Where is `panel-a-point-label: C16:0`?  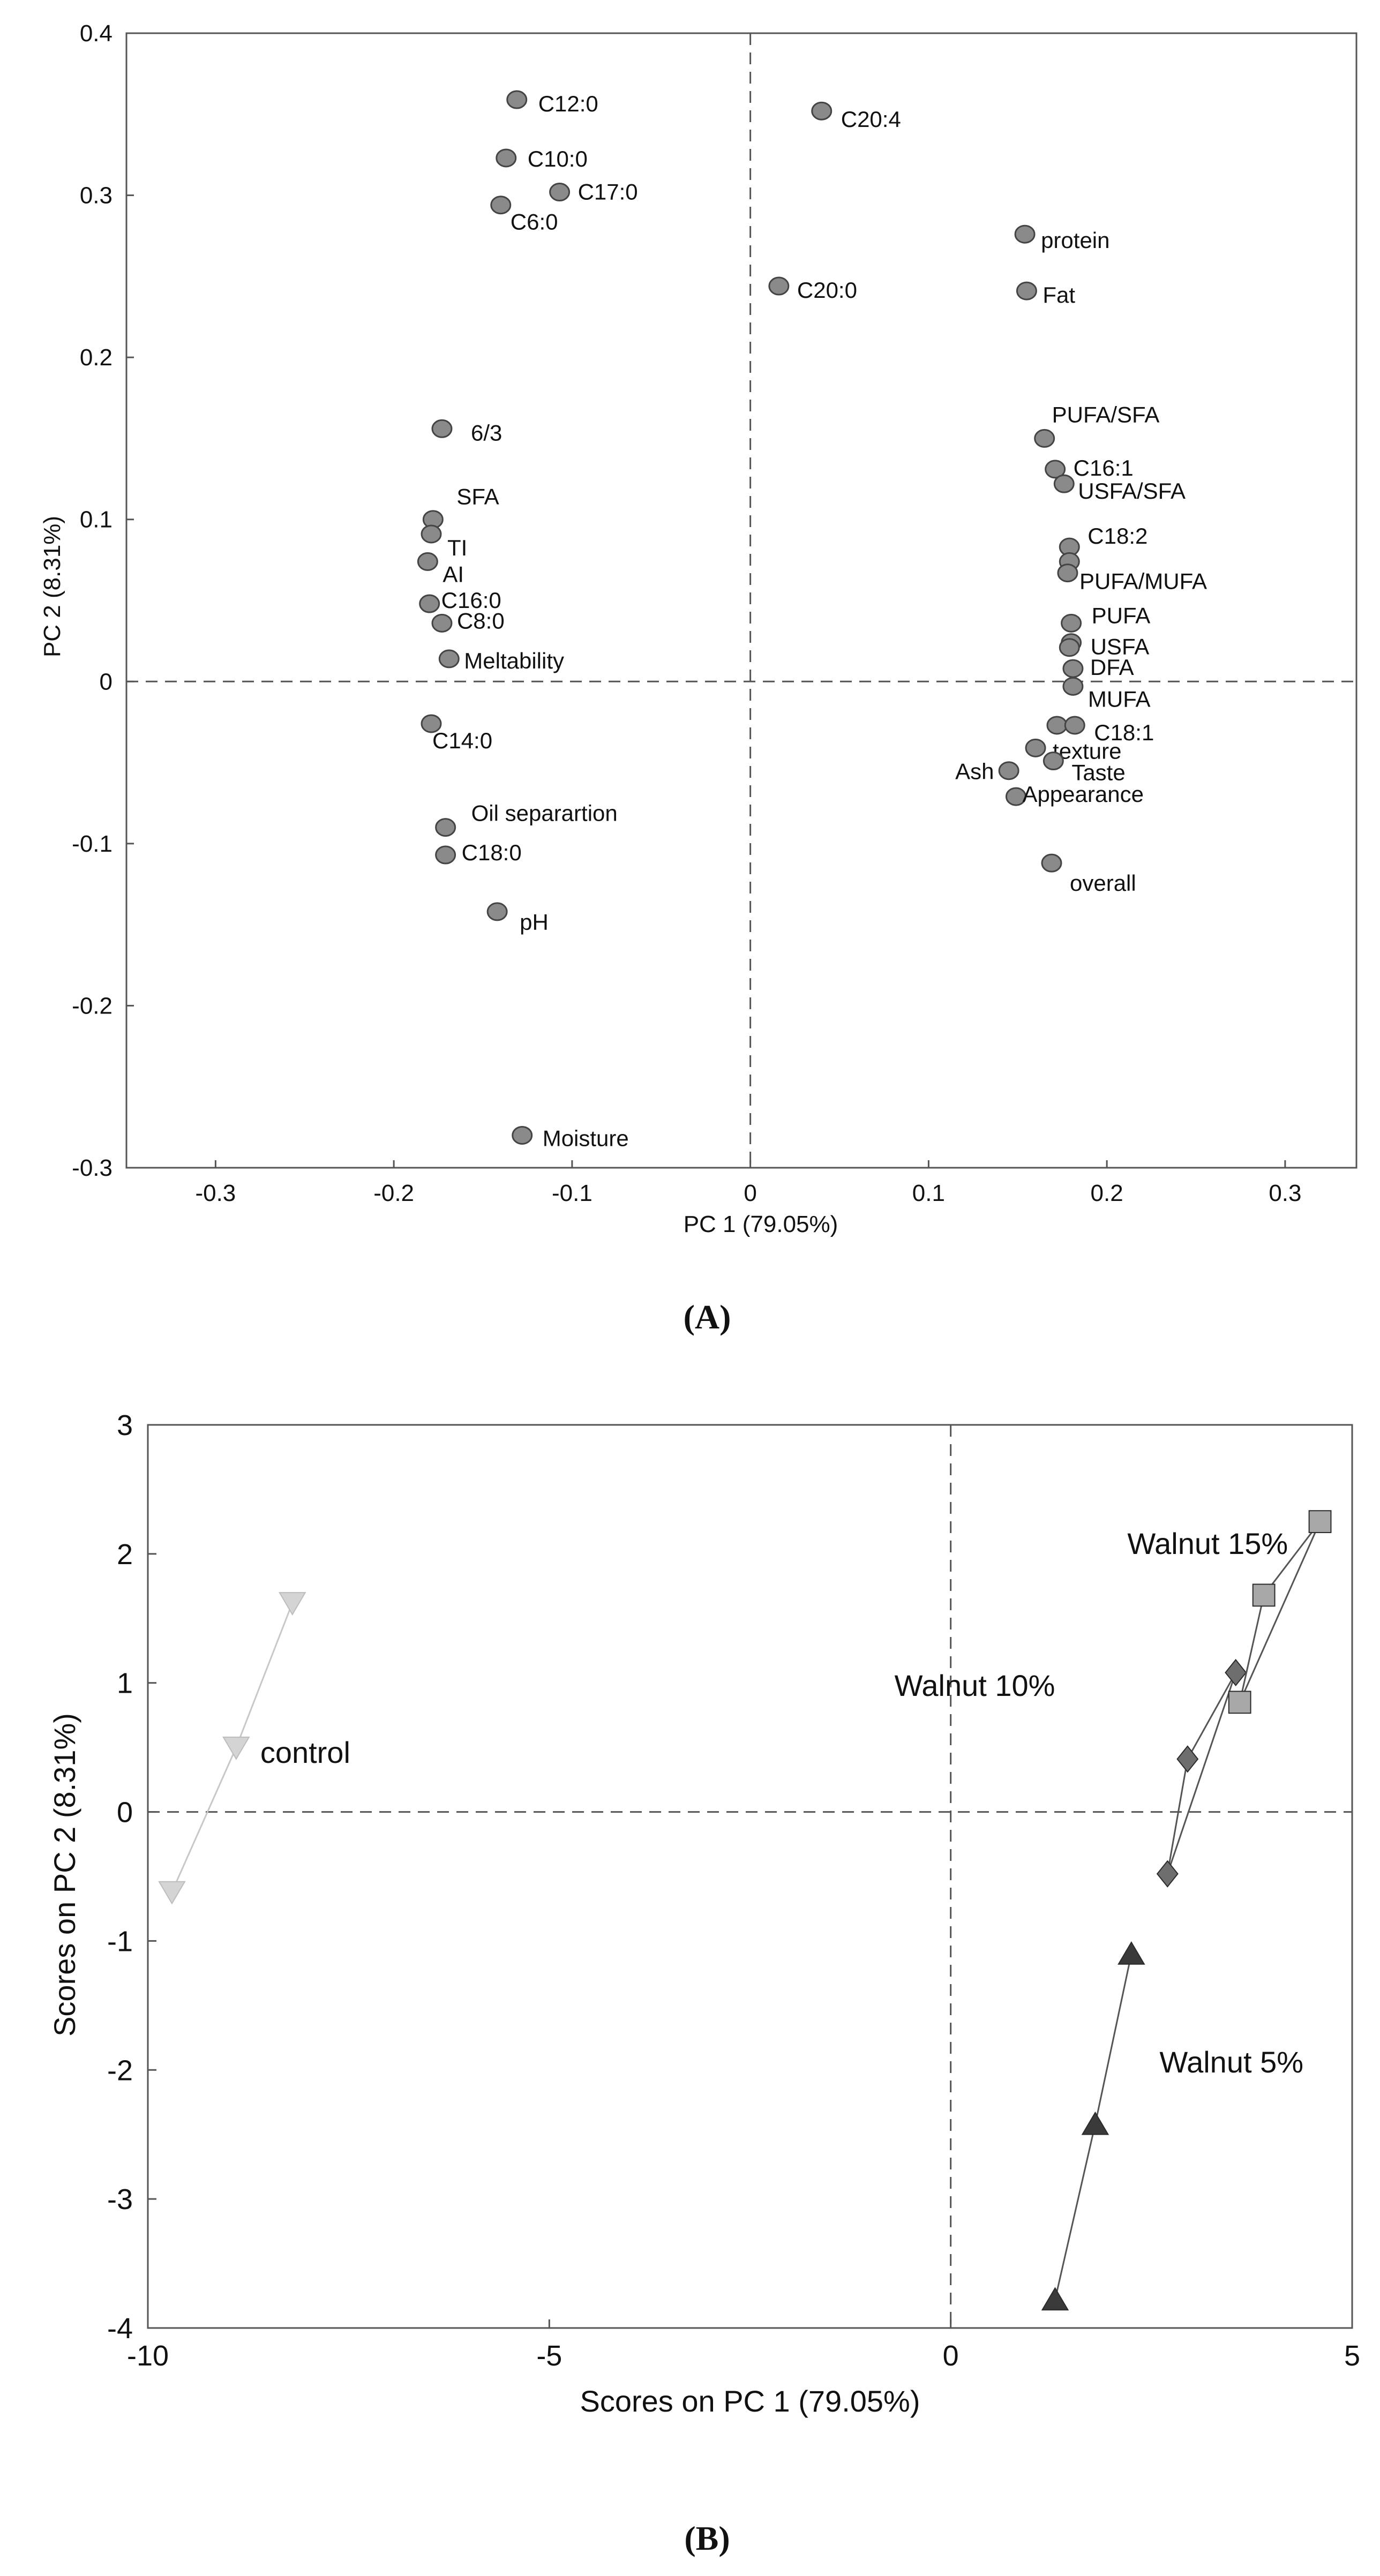 panel-a-point-label: C16:0 is located at coordinates (471, 600).